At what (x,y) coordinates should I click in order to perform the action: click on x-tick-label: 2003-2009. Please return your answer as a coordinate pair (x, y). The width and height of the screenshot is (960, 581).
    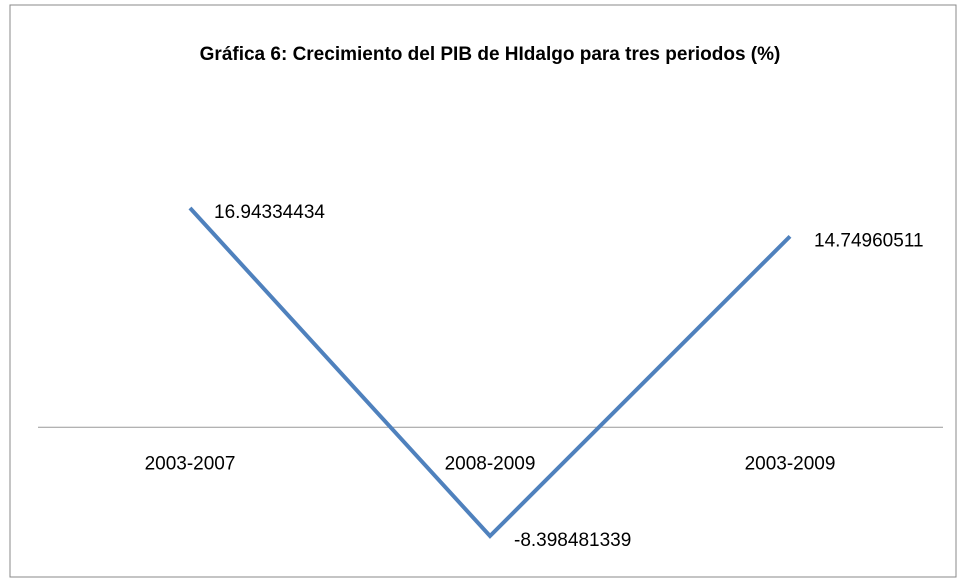
    Looking at the image, I should click on (790, 463).